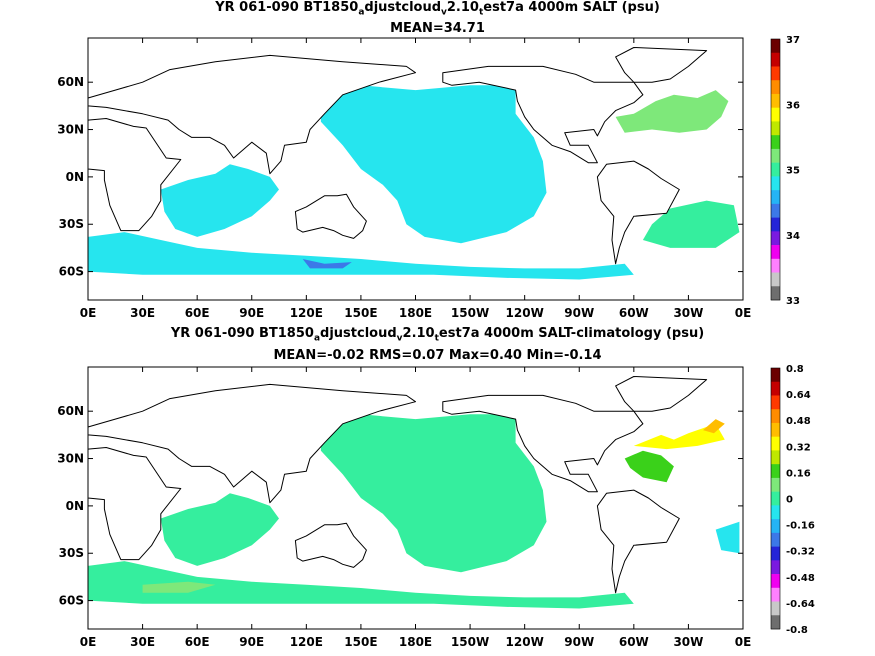  Describe the element at coordinates (798, 473) in the screenshot. I see `colorbar-tick-label: 0.16` at that location.